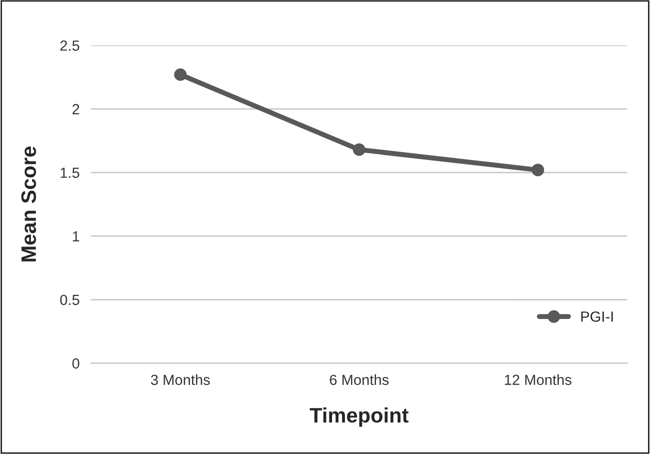 The height and width of the screenshot is (454, 650). What do you see at coordinates (76, 363) in the screenshot?
I see `y-tick-label: 0` at bounding box center [76, 363].